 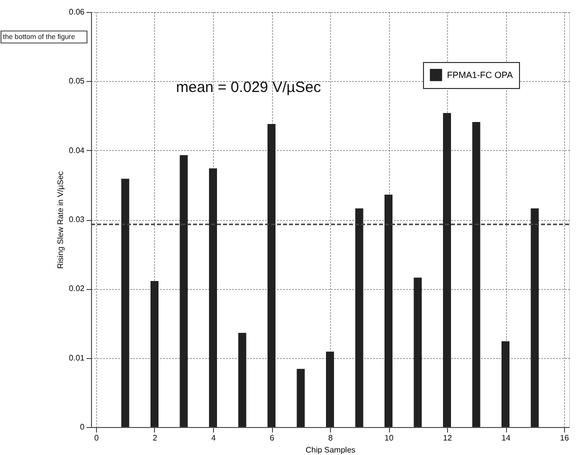 I want to click on y-tick-label: 0.02, so click(x=77, y=289).